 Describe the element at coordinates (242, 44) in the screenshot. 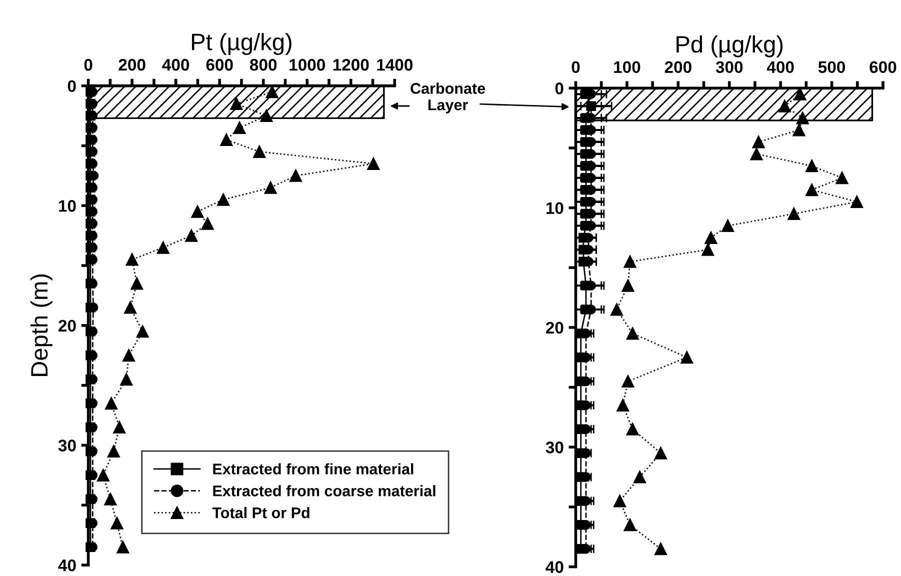

I see `x-axis-title: Pt (µg/kg)` at that location.